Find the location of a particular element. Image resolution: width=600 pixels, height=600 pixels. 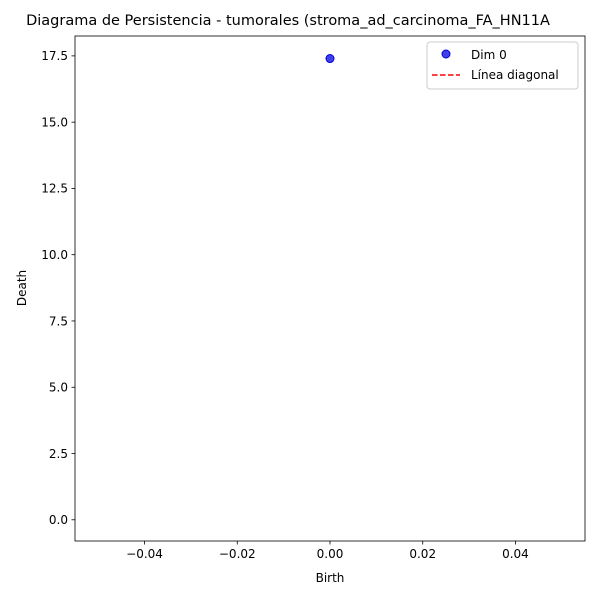

x-tick-label: 0.00 is located at coordinates (330, 554).